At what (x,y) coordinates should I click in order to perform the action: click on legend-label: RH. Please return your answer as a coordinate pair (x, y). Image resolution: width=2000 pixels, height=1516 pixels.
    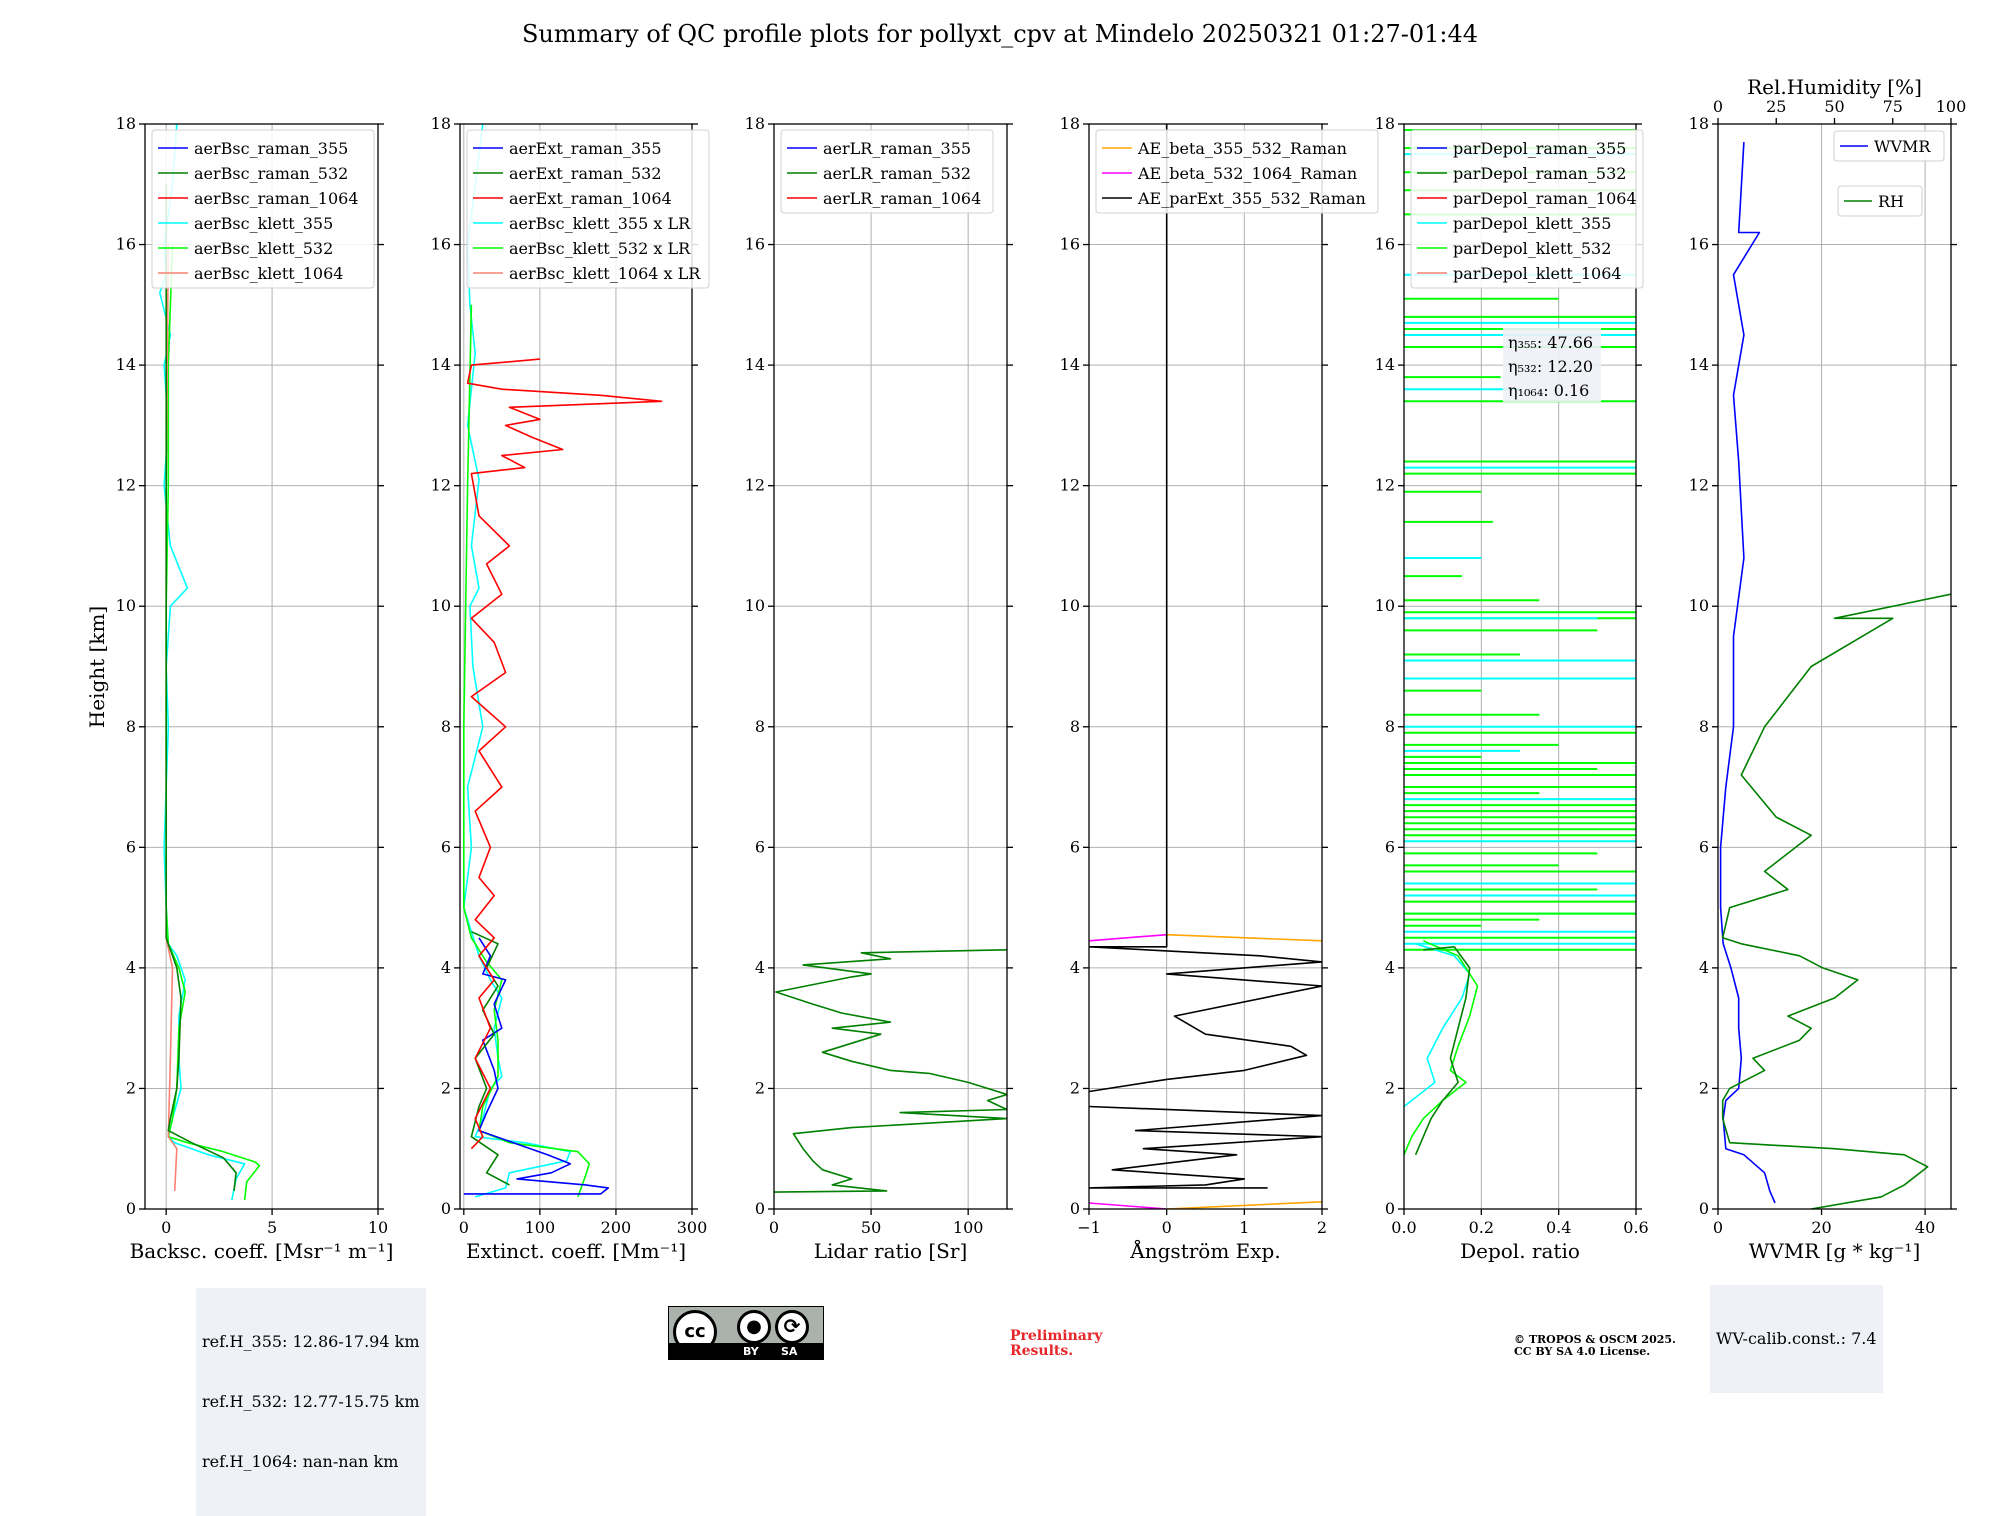
    Looking at the image, I should click on (1891, 201).